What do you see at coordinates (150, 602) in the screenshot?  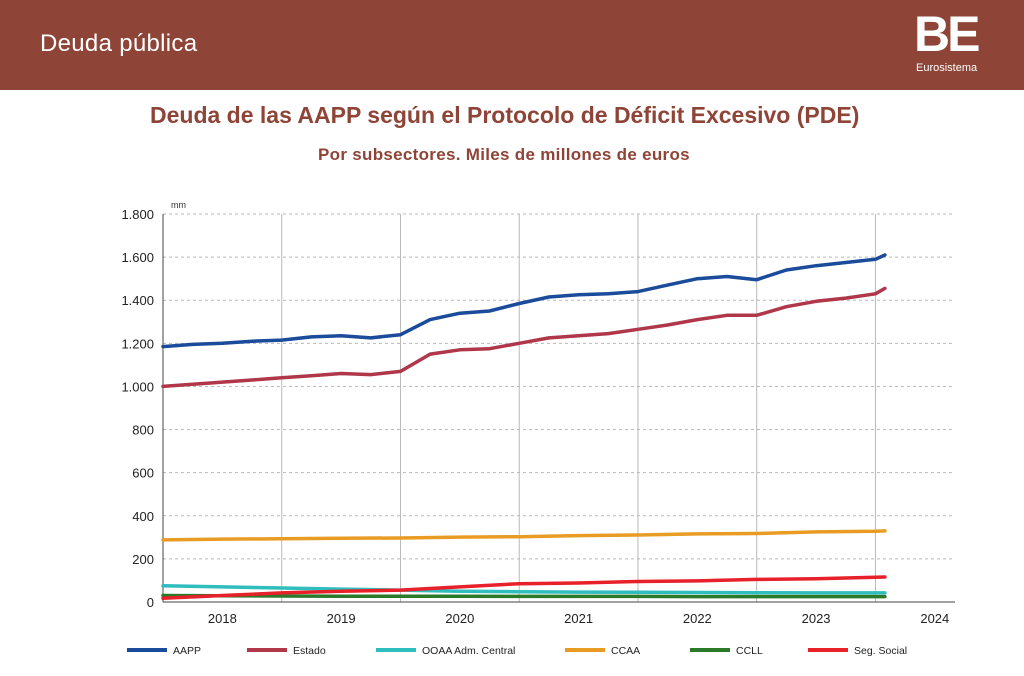 I see `y-tick-label: 0` at bounding box center [150, 602].